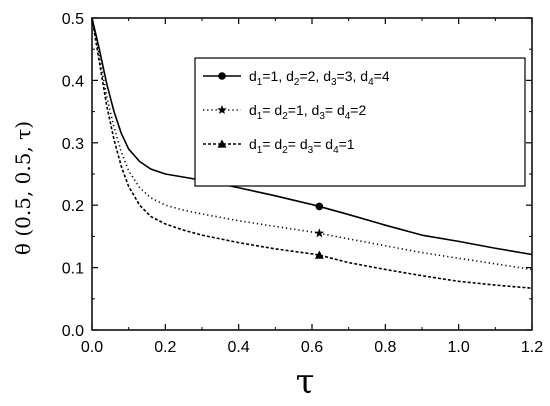 The width and height of the screenshot is (550, 406). What do you see at coordinates (305, 382) in the screenshot?
I see `x-axis-label: τ` at bounding box center [305, 382].